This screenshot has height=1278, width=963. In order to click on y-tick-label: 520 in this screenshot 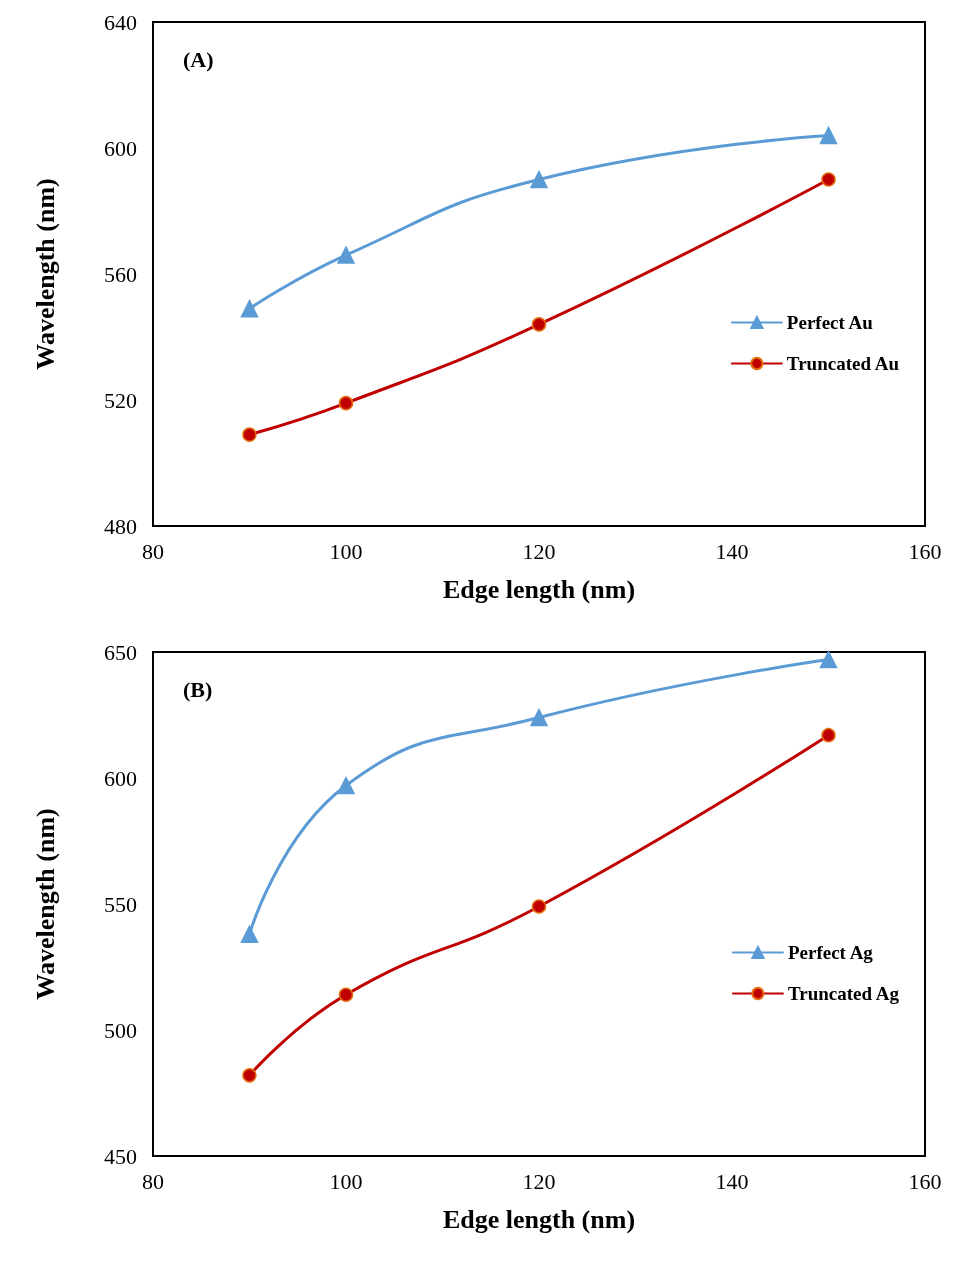, I will do `click(120, 400)`.